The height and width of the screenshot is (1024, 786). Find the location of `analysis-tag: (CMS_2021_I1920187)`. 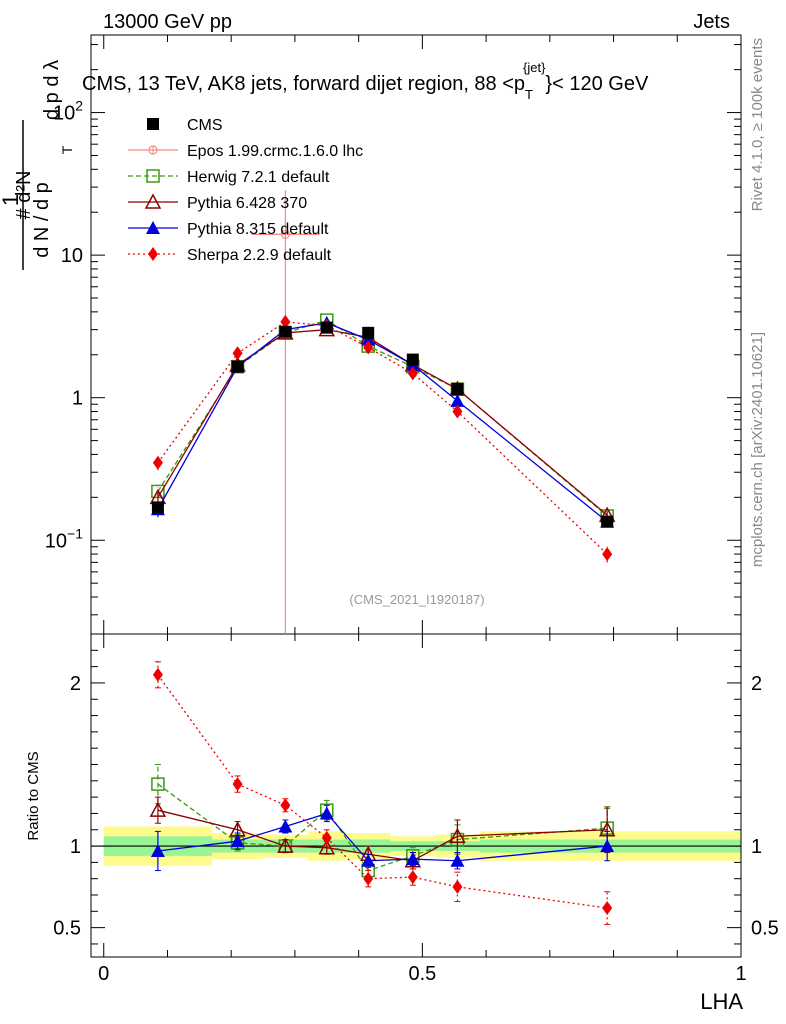

analysis-tag: (CMS_2021_I1920187) is located at coordinates (416, 599).